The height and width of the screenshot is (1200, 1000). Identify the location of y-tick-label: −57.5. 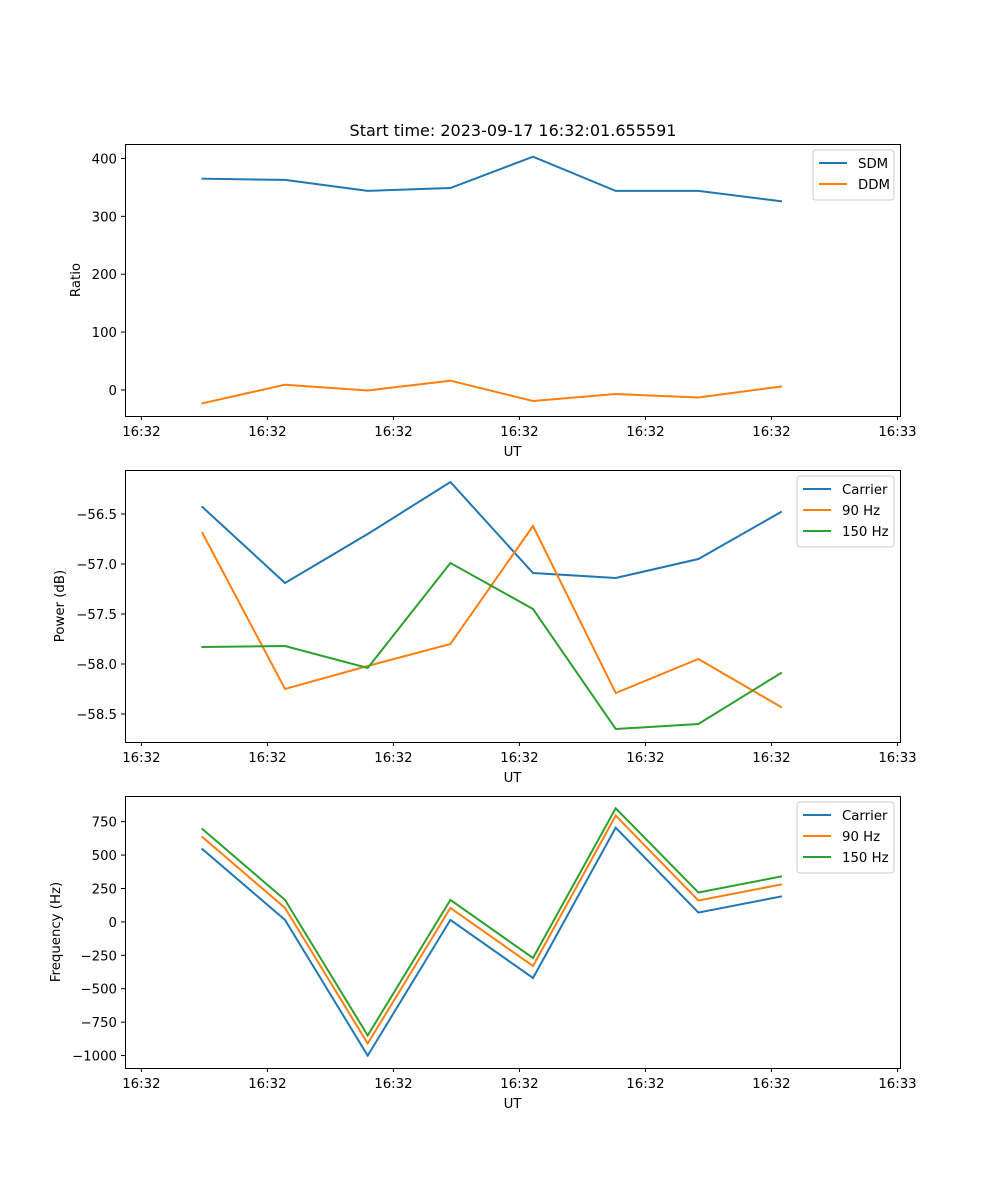
(96, 615).